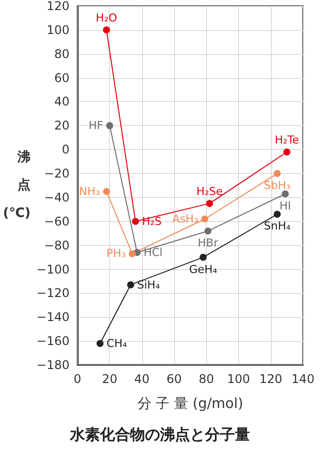  I want to click on y-tick-label: 80, so click(62, 53).